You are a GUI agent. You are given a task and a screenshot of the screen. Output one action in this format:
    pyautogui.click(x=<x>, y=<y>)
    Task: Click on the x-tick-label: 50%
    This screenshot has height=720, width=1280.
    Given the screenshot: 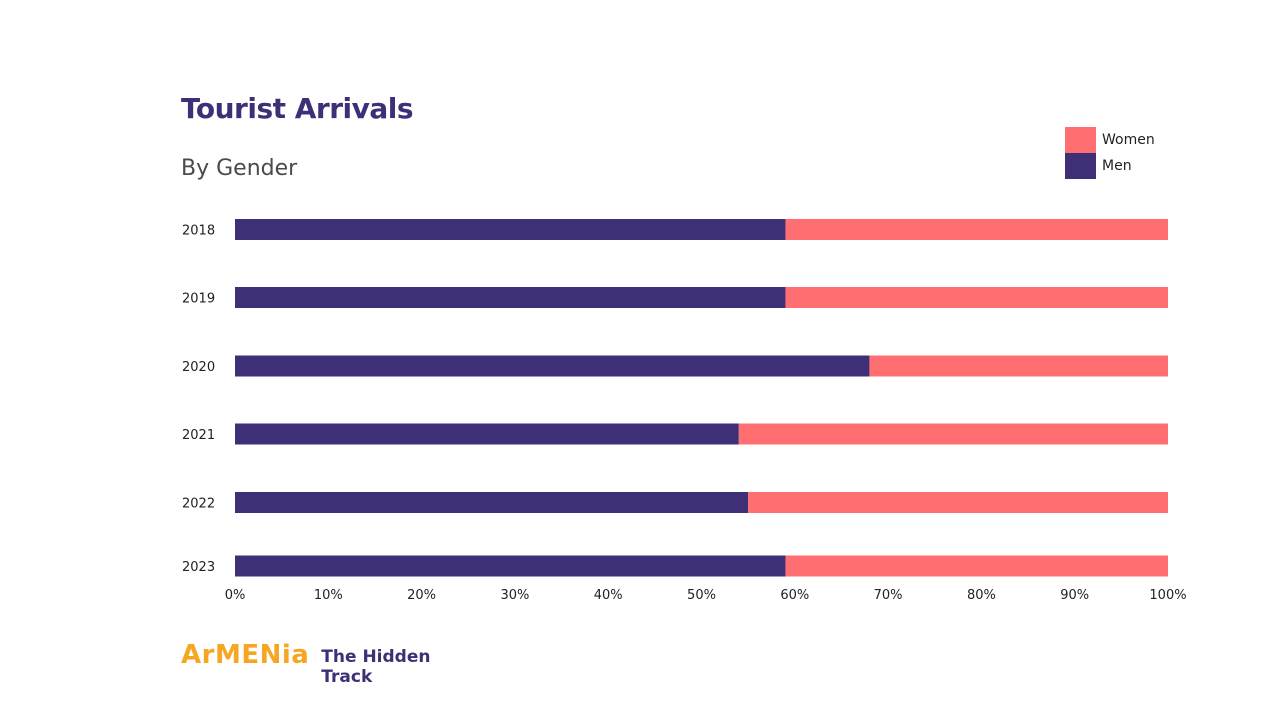 What is the action you would take?
    pyautogui.click(x=701, y=595)
    